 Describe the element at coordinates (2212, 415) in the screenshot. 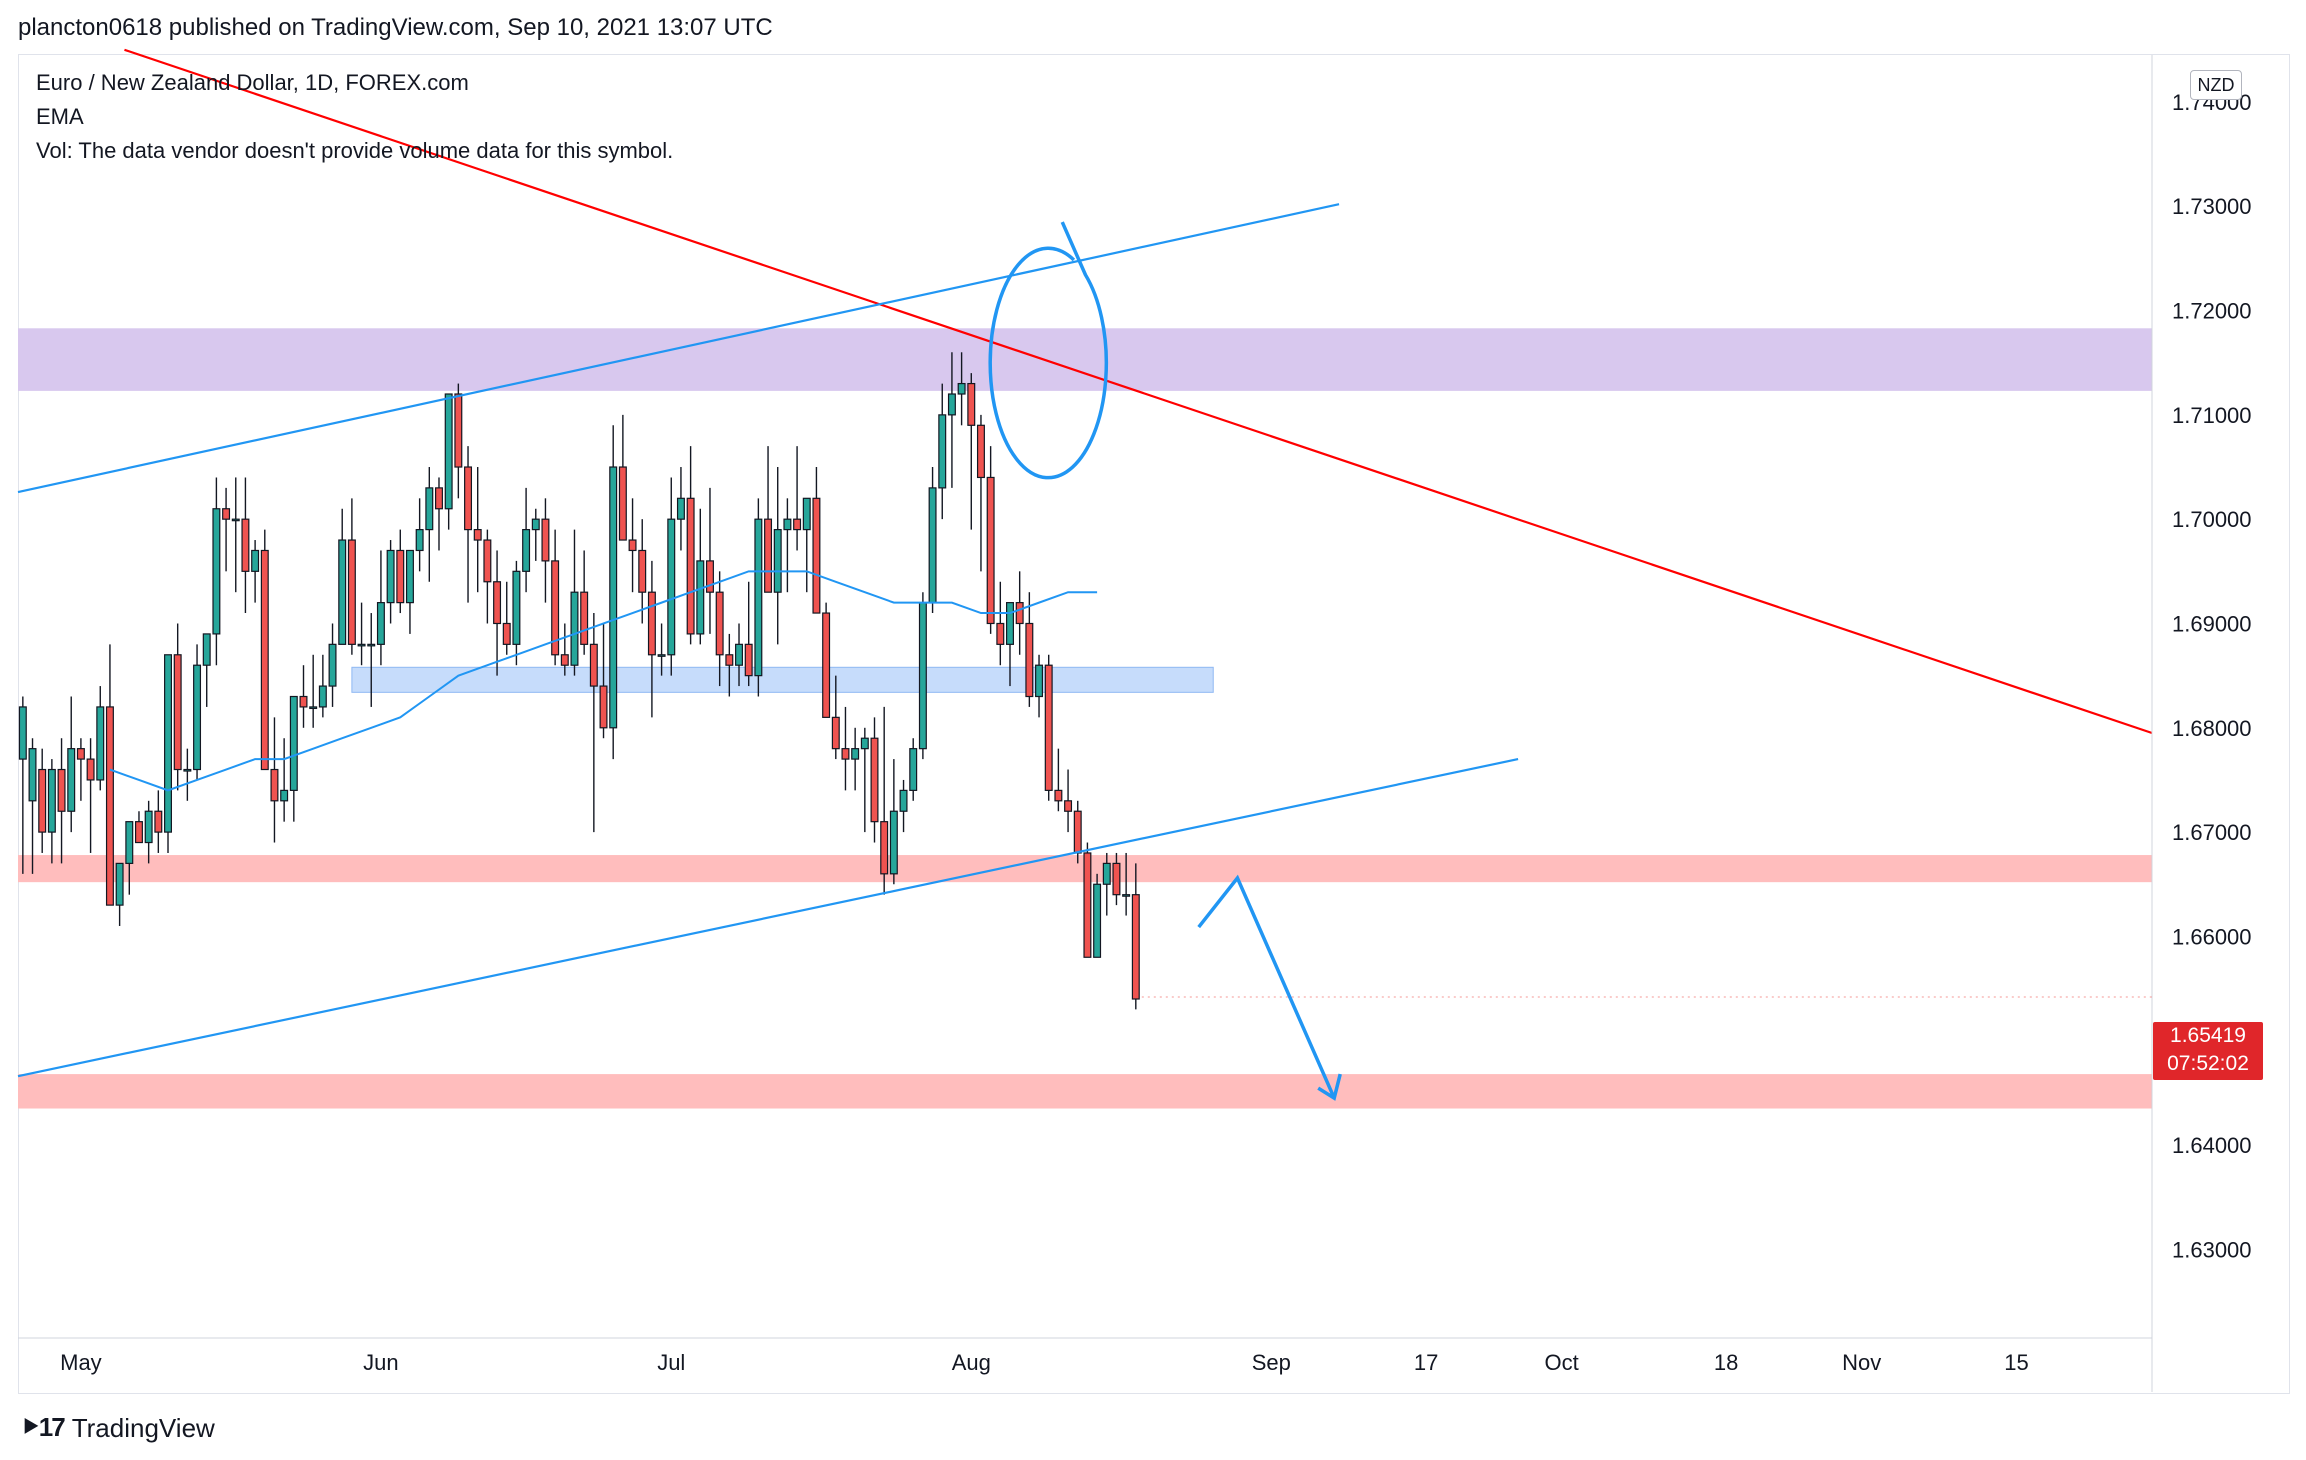

I see `price-tick-label: 1.71000` at that location.